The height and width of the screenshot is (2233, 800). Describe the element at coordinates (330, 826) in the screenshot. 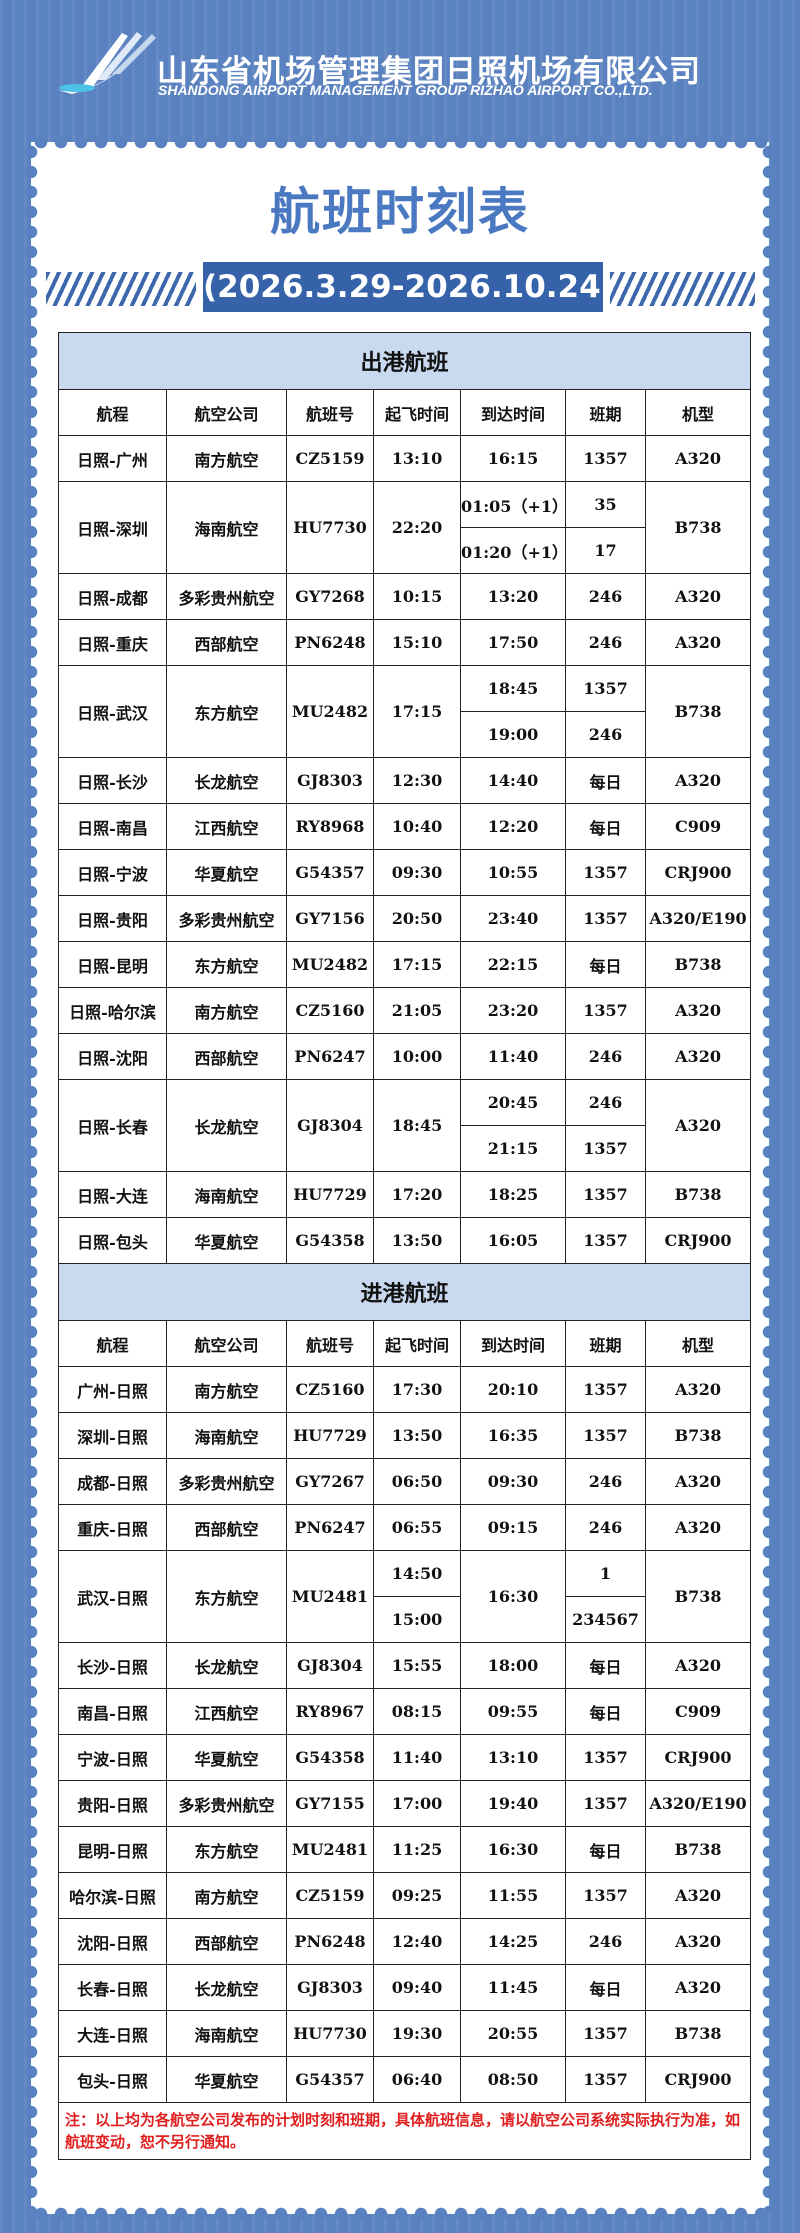

I see `cell: RY8968` at that location.